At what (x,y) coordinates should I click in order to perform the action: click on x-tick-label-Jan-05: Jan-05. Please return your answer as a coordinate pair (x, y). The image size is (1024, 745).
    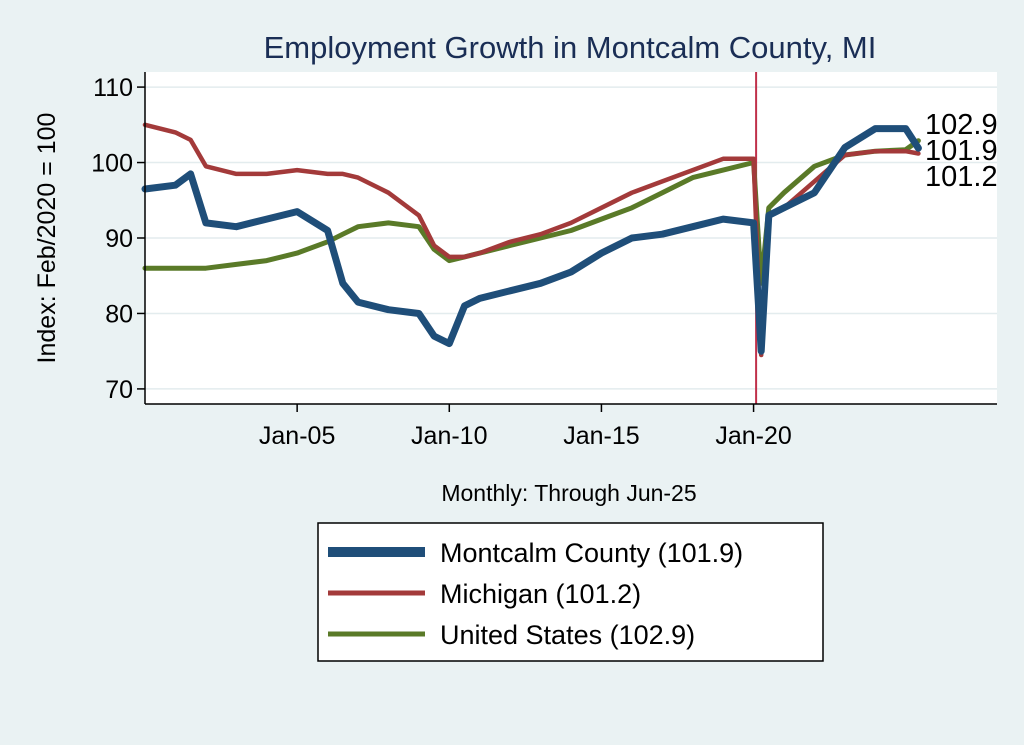
    Looking at the image, I should click on (297, 436).